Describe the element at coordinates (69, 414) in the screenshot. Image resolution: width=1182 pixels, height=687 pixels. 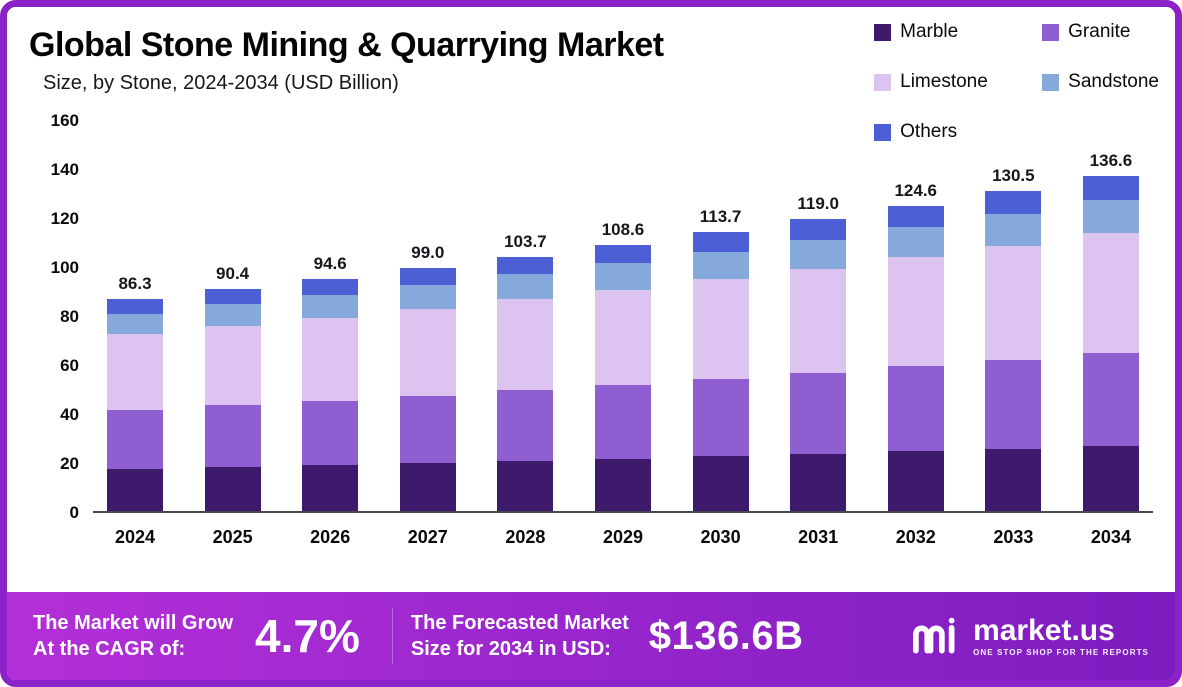
I see `y-tick-label: 40` at that location.